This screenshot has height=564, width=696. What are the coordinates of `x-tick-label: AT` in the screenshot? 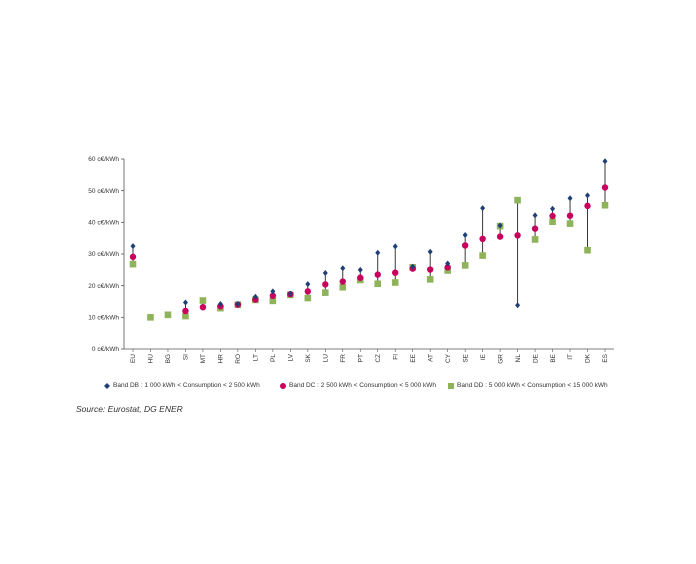 It's located at (430, 358).